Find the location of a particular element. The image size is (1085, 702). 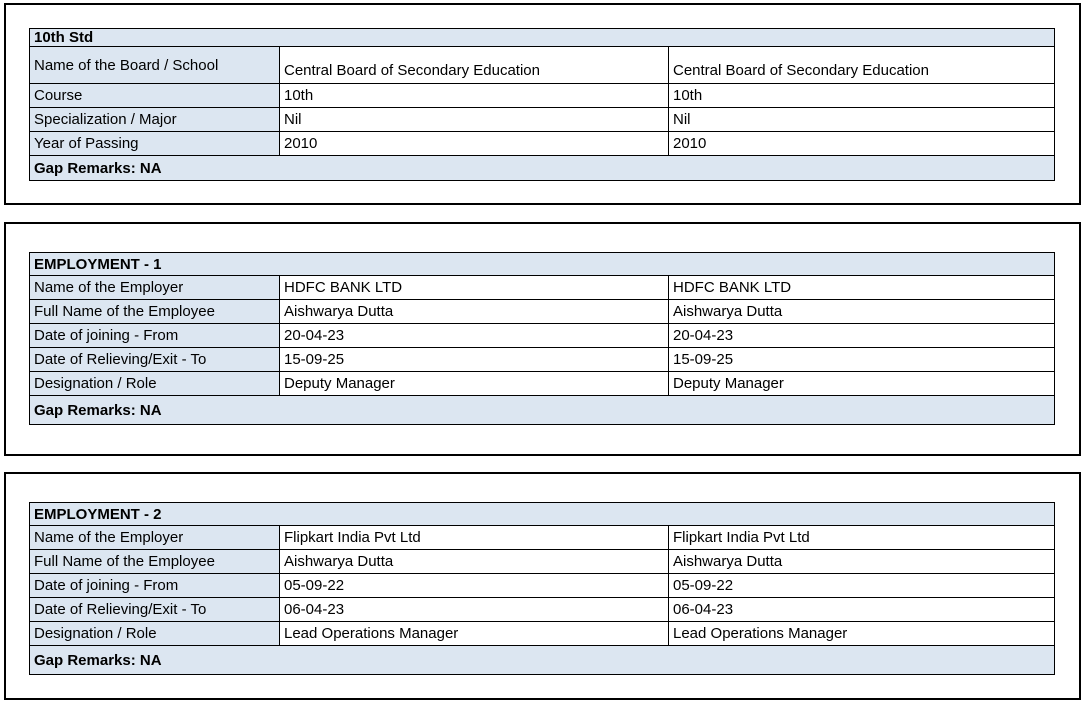

section-title: EMPLOYMENT - 1 is located at coordinates (542, 264).